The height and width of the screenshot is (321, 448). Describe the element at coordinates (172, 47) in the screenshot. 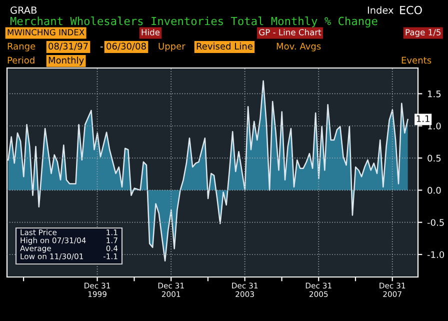

I see `text: Upper` at that location.